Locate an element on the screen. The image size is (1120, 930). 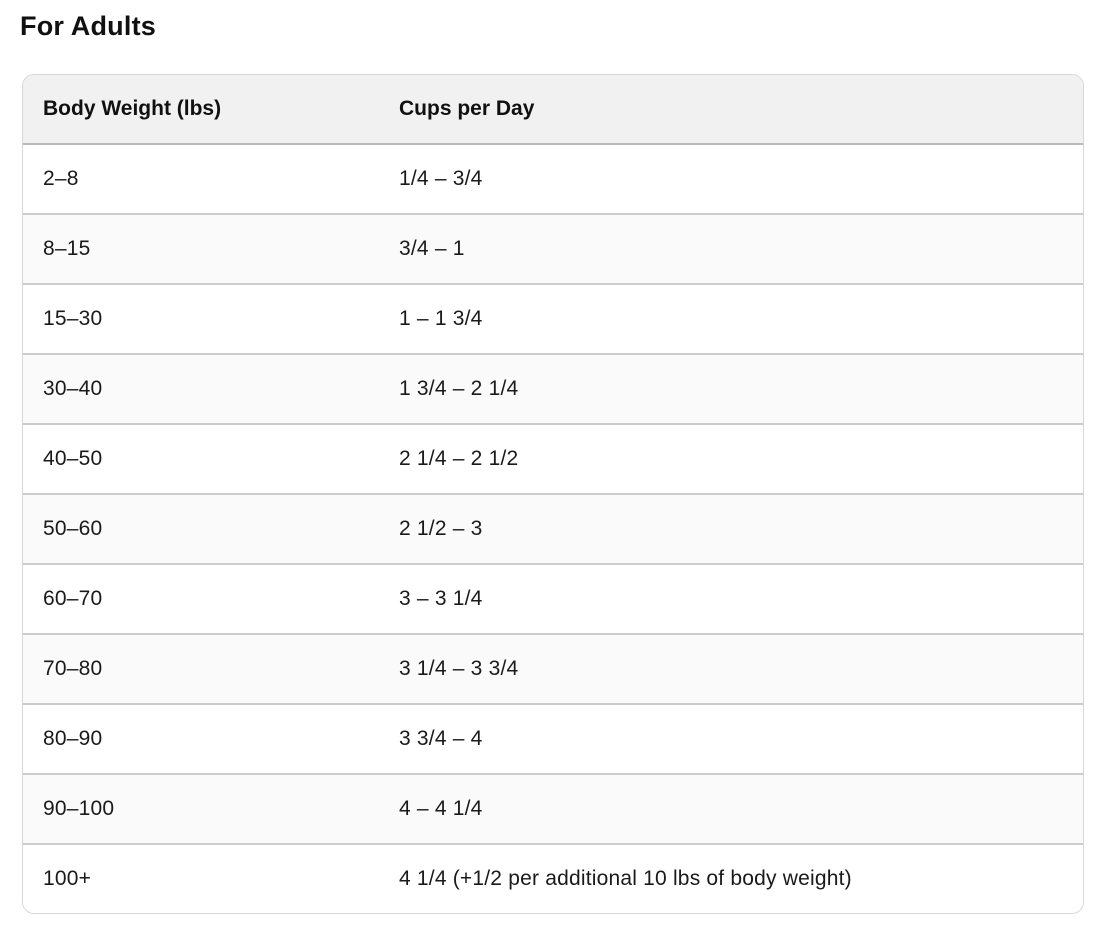
body-weight-cell: 70–80 is located at coordinates (201, 669).